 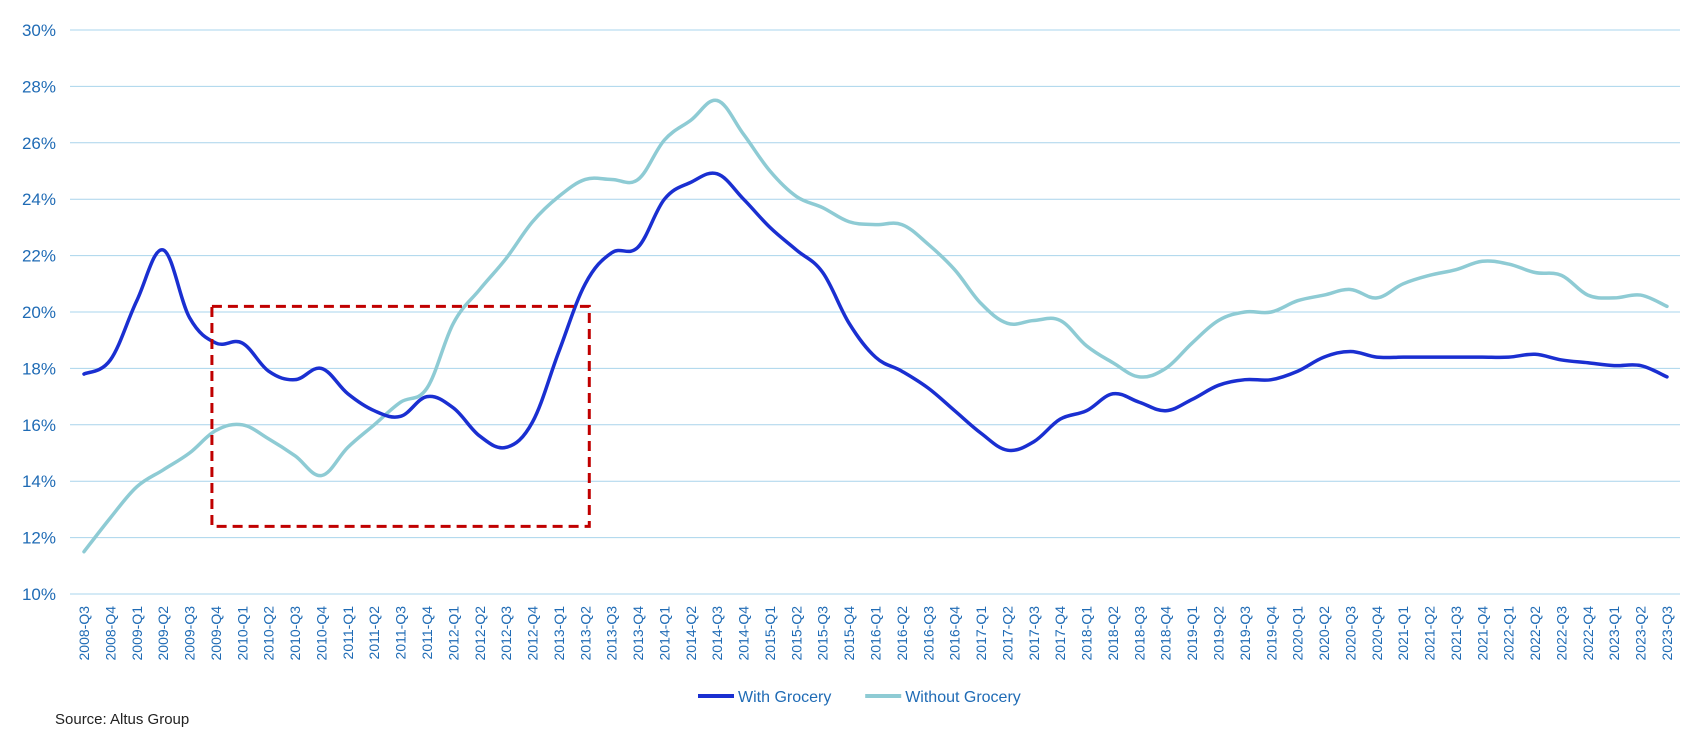 I want to click on legend-label-with-grocery: With Grocery, so click(x=784, y=697).